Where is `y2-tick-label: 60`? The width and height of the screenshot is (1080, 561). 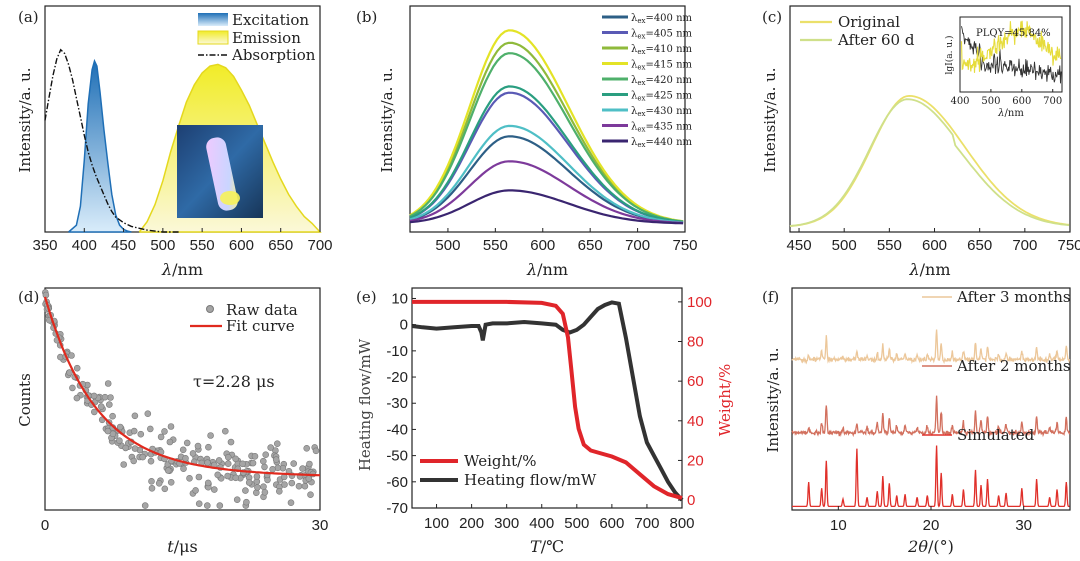
y2-tick-label: 60 is located at coordinates (695, 381).